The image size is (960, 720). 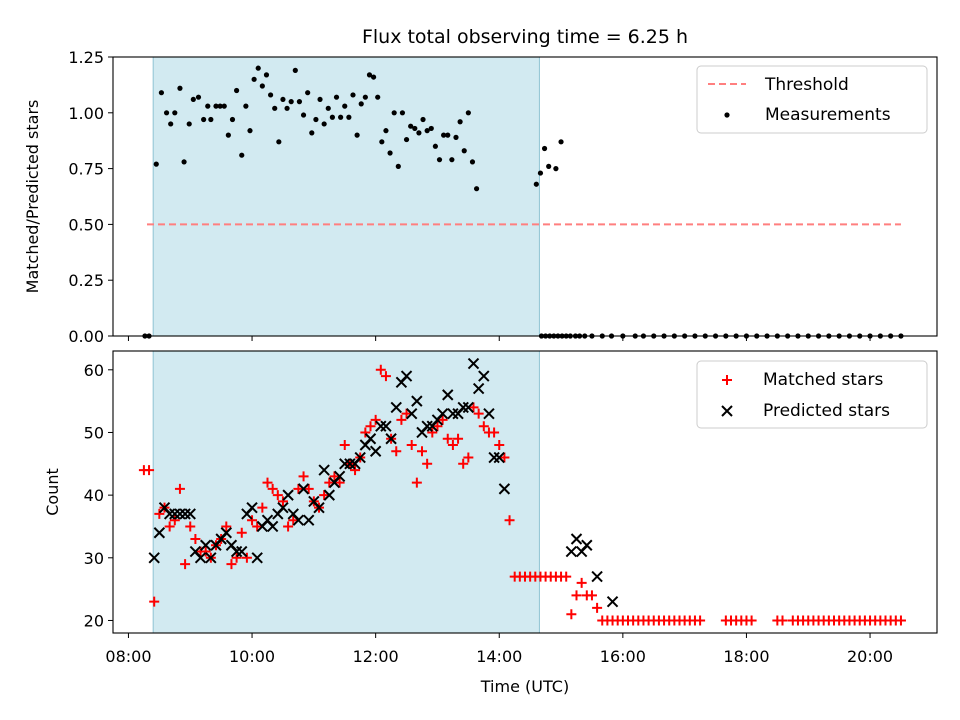 What do you see at coordinates (52, 492) in the screenshot?
I see `y-axis-label: Count` at bounding box center [52, 492].